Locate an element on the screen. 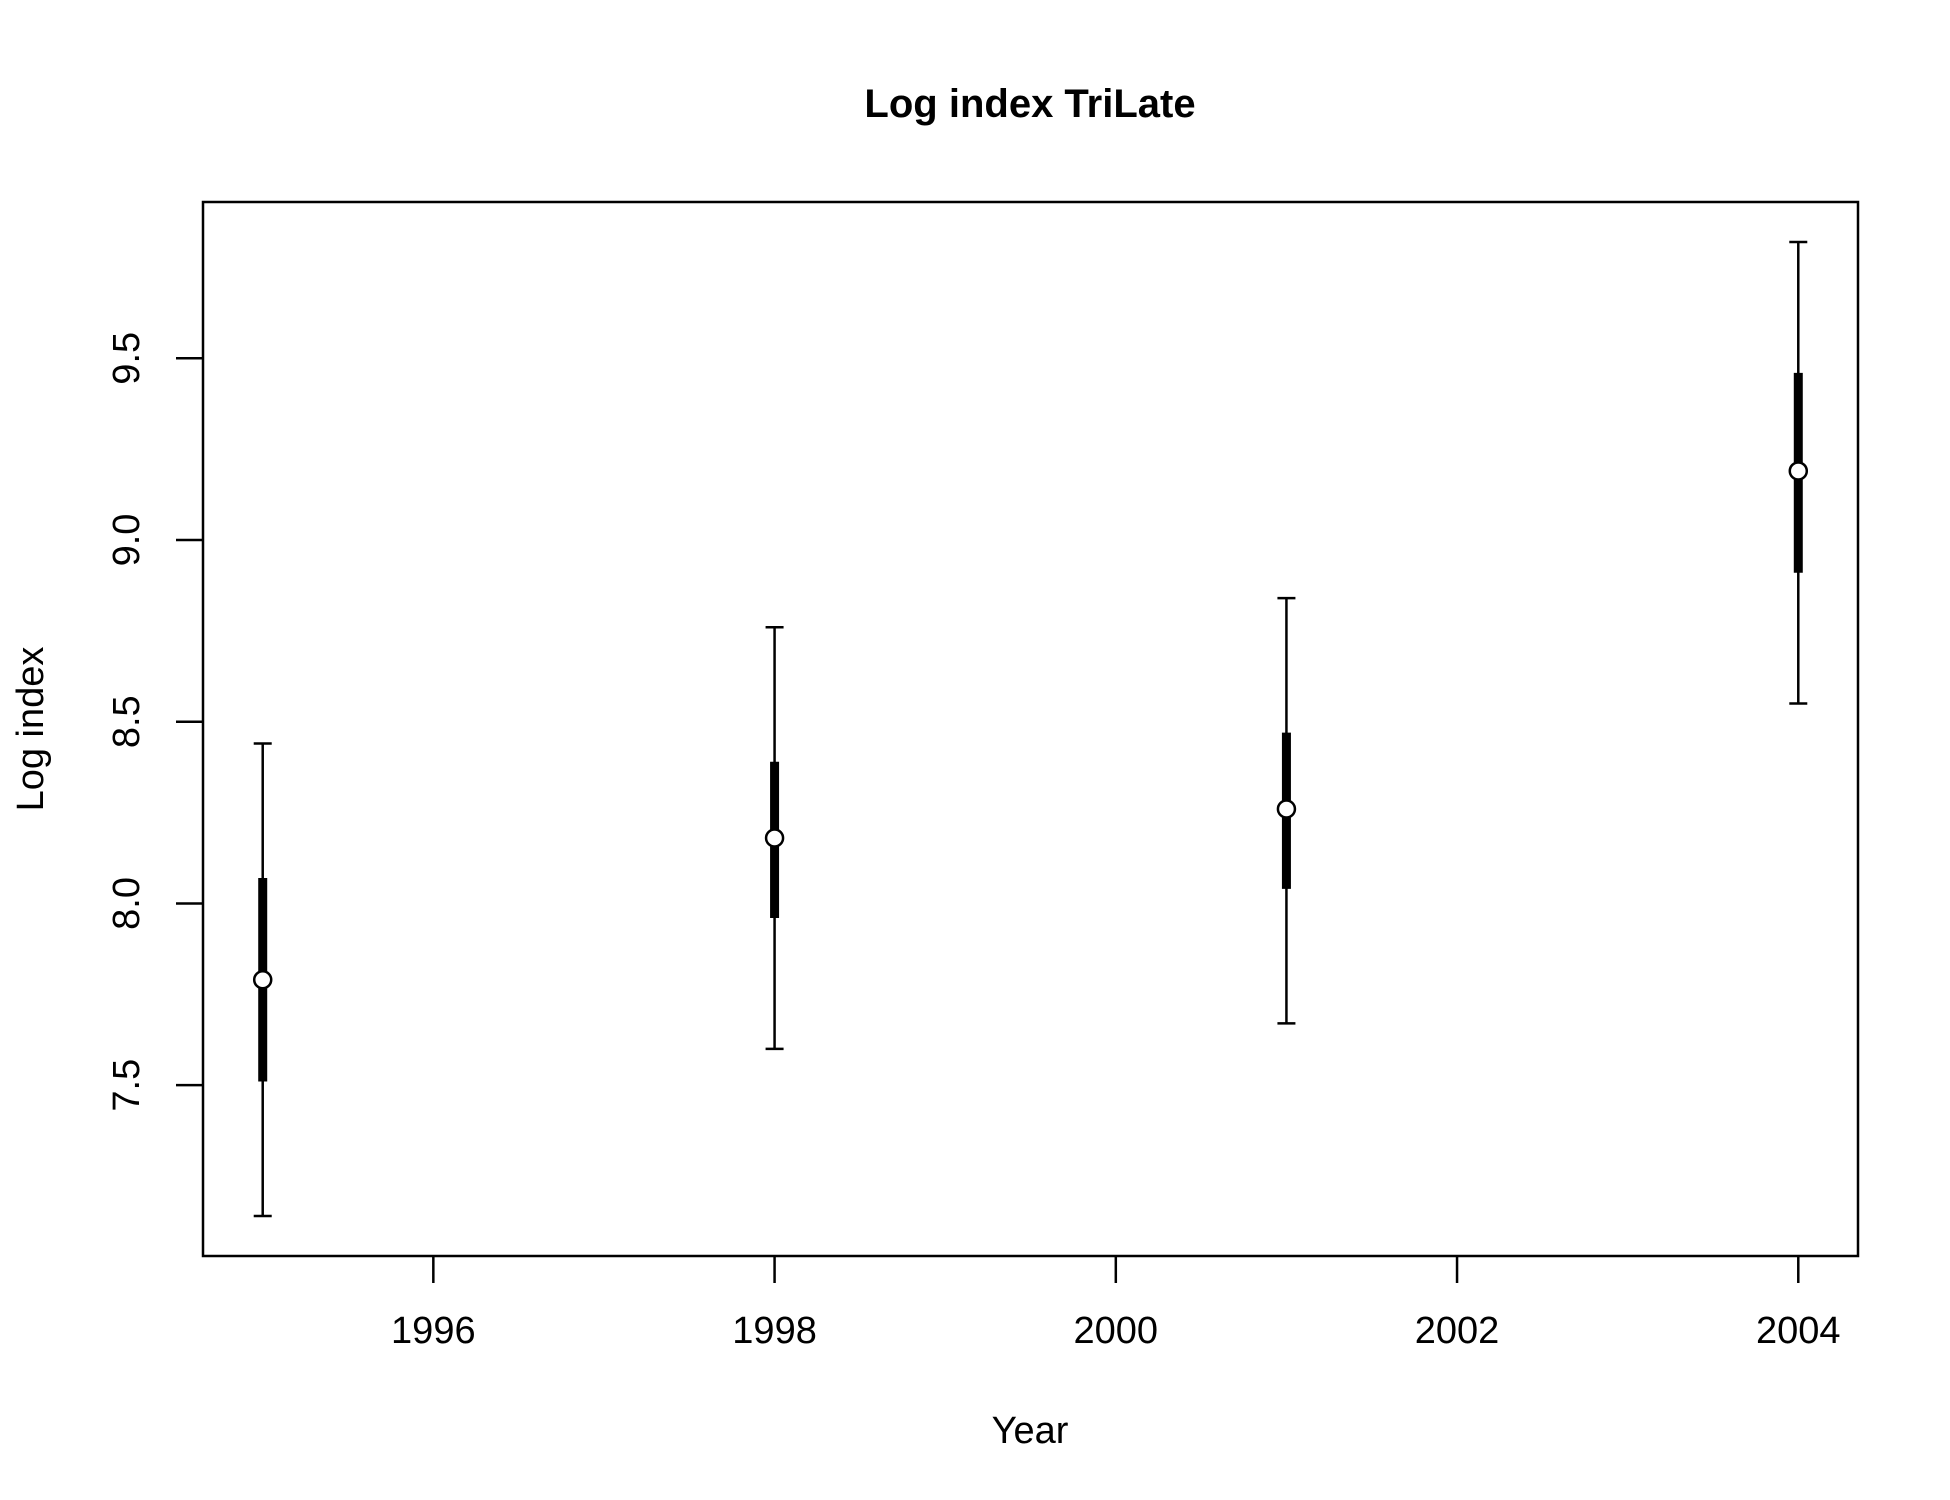  x-tick-label: 1996 is located at coordinates (433, 1331).